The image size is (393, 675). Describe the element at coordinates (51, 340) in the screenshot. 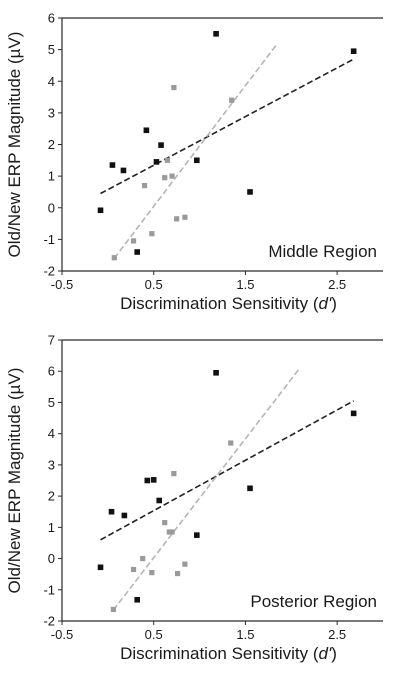

I see `y-tick-label: 7` at that location.